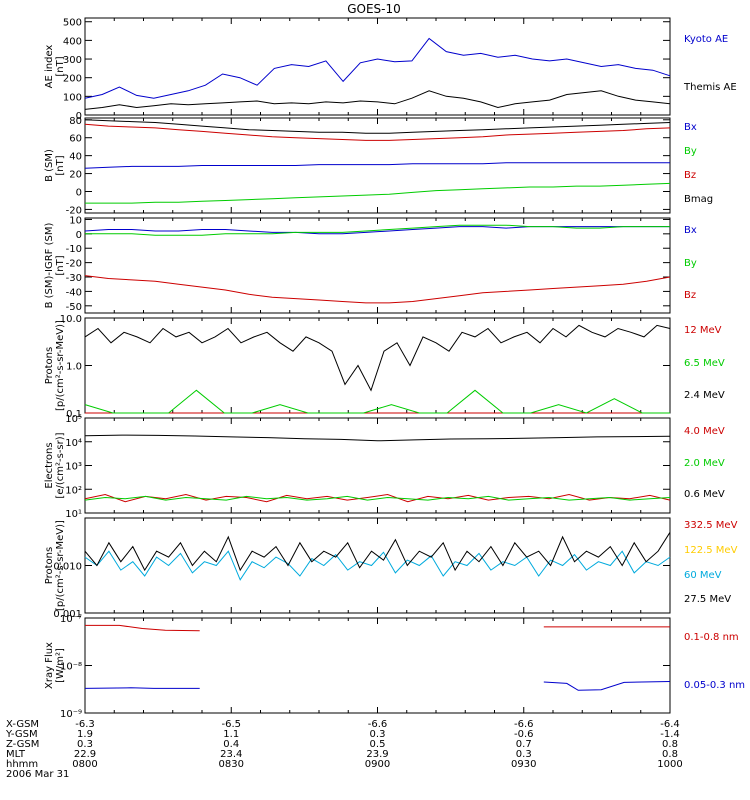  What do you see at coordinates (698, 199) in the screenshot?
I see `legend-entry: Bmag` at bounding box center [698, 199].